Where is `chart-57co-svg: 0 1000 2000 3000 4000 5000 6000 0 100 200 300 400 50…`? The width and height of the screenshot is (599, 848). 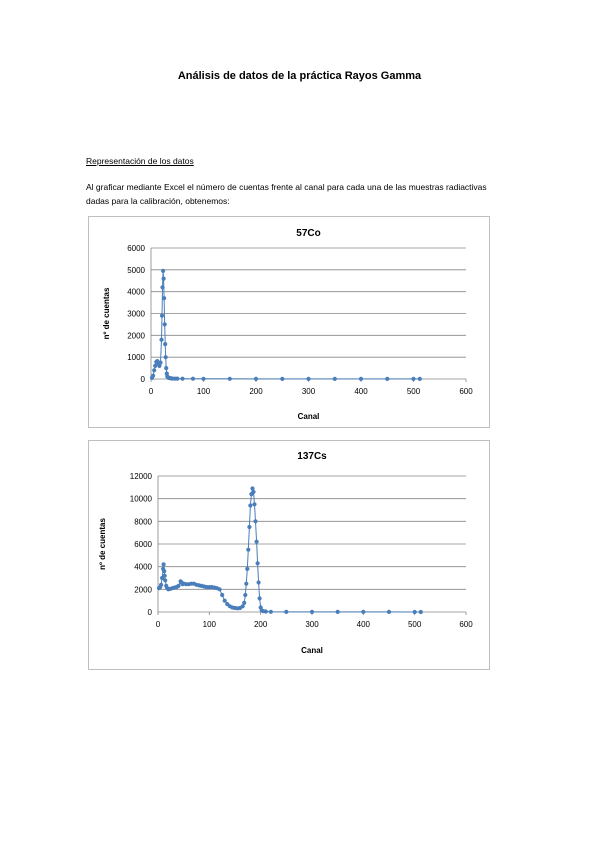
chart-57co-svg: 0 1000 2000 3000 4000 5000 6000 0 100 200 300 400 50… is located at coordinates (287, 324).